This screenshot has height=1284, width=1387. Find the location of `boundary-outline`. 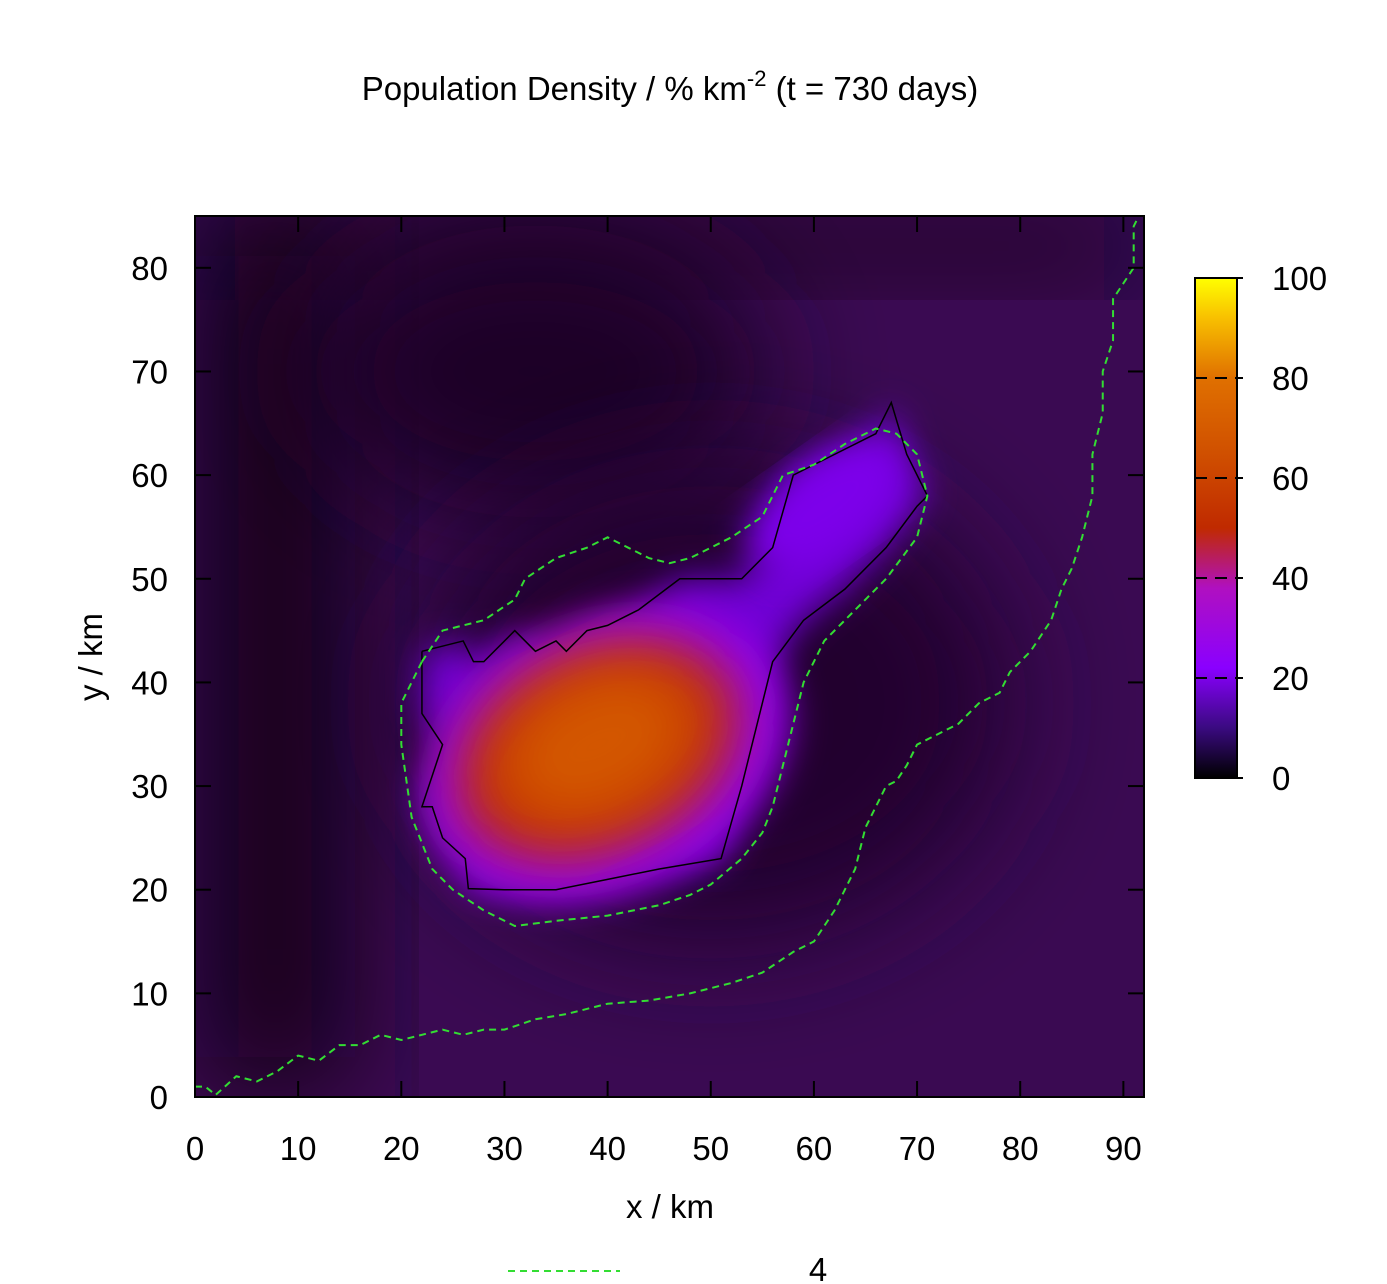

boundary-outline is located at coordinates (674, 645).